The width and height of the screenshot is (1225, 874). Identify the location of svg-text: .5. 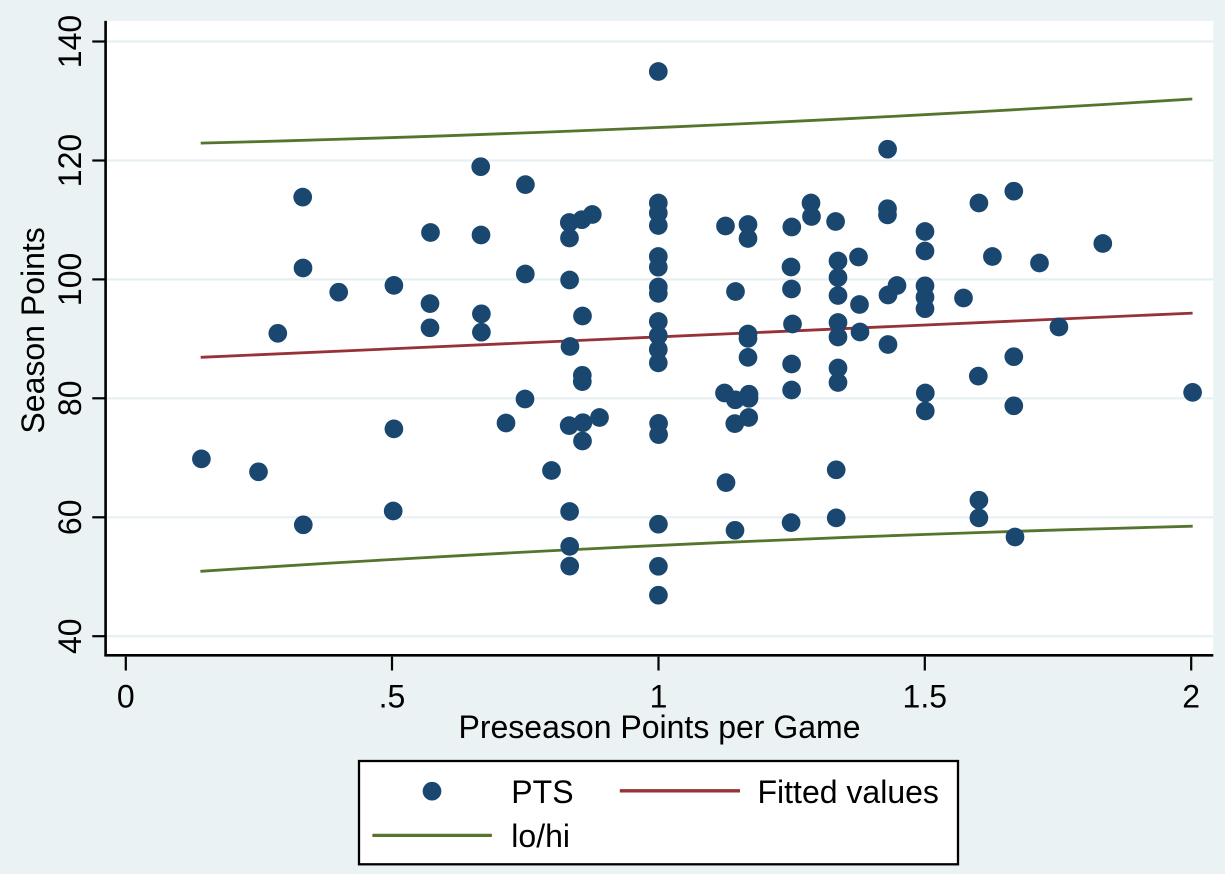
(392, 697).